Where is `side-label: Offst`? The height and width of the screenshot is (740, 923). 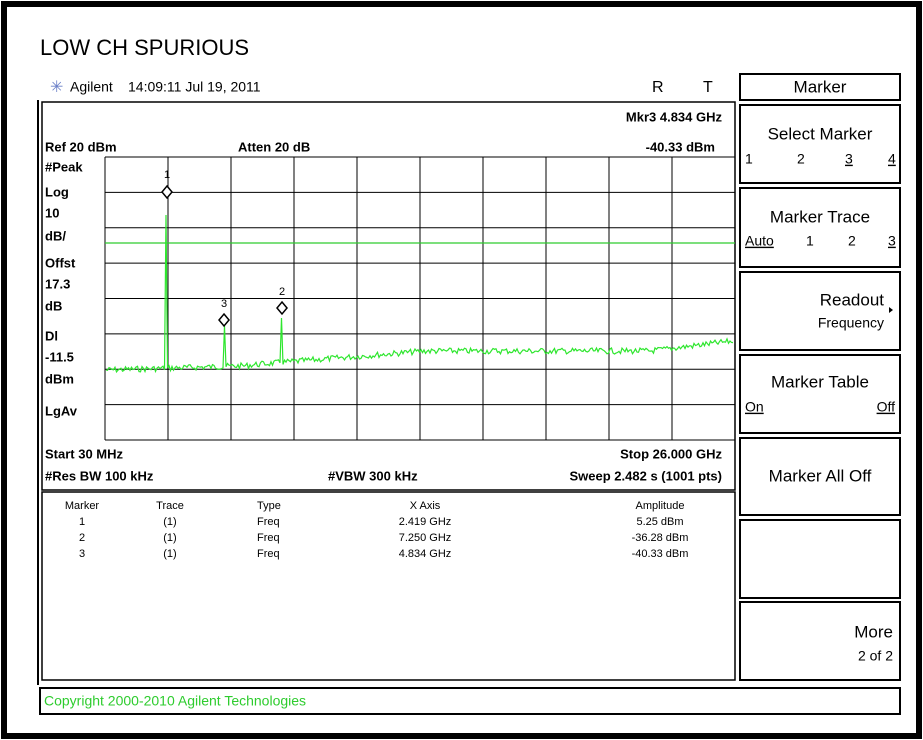 side-label: Offst is located at coordinates (60, 262).